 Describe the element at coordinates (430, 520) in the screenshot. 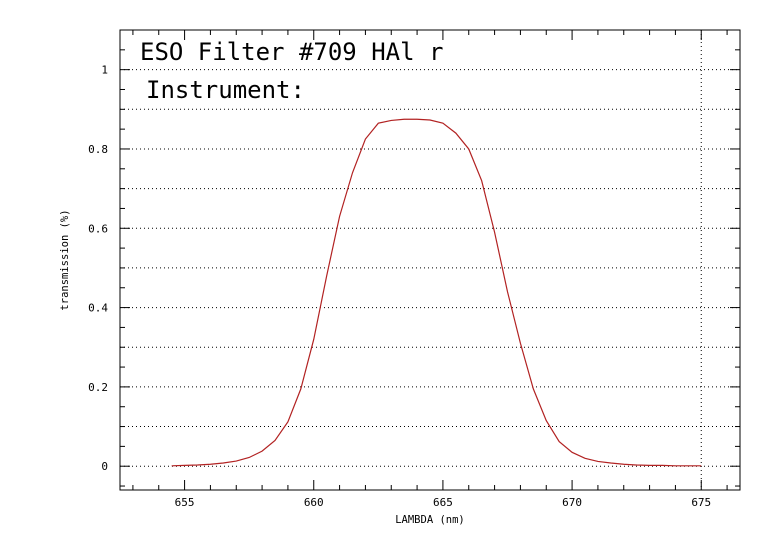

I see `x-axis-label: LAMBDA (nm)` at that location.